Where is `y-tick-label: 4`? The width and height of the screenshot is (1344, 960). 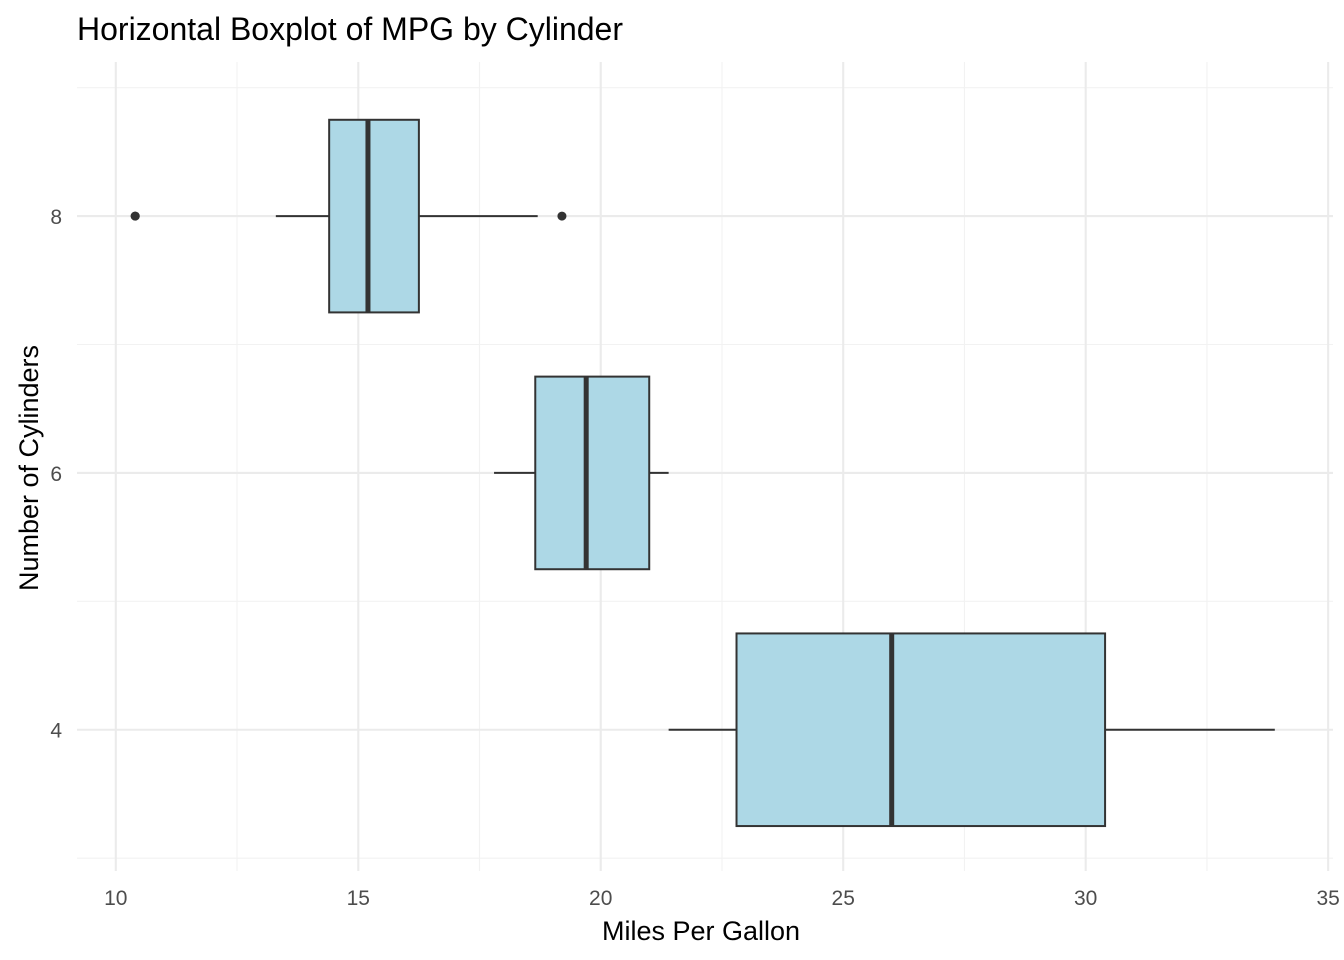
y-tick-label: 4 is located at coordinates (56, 731).